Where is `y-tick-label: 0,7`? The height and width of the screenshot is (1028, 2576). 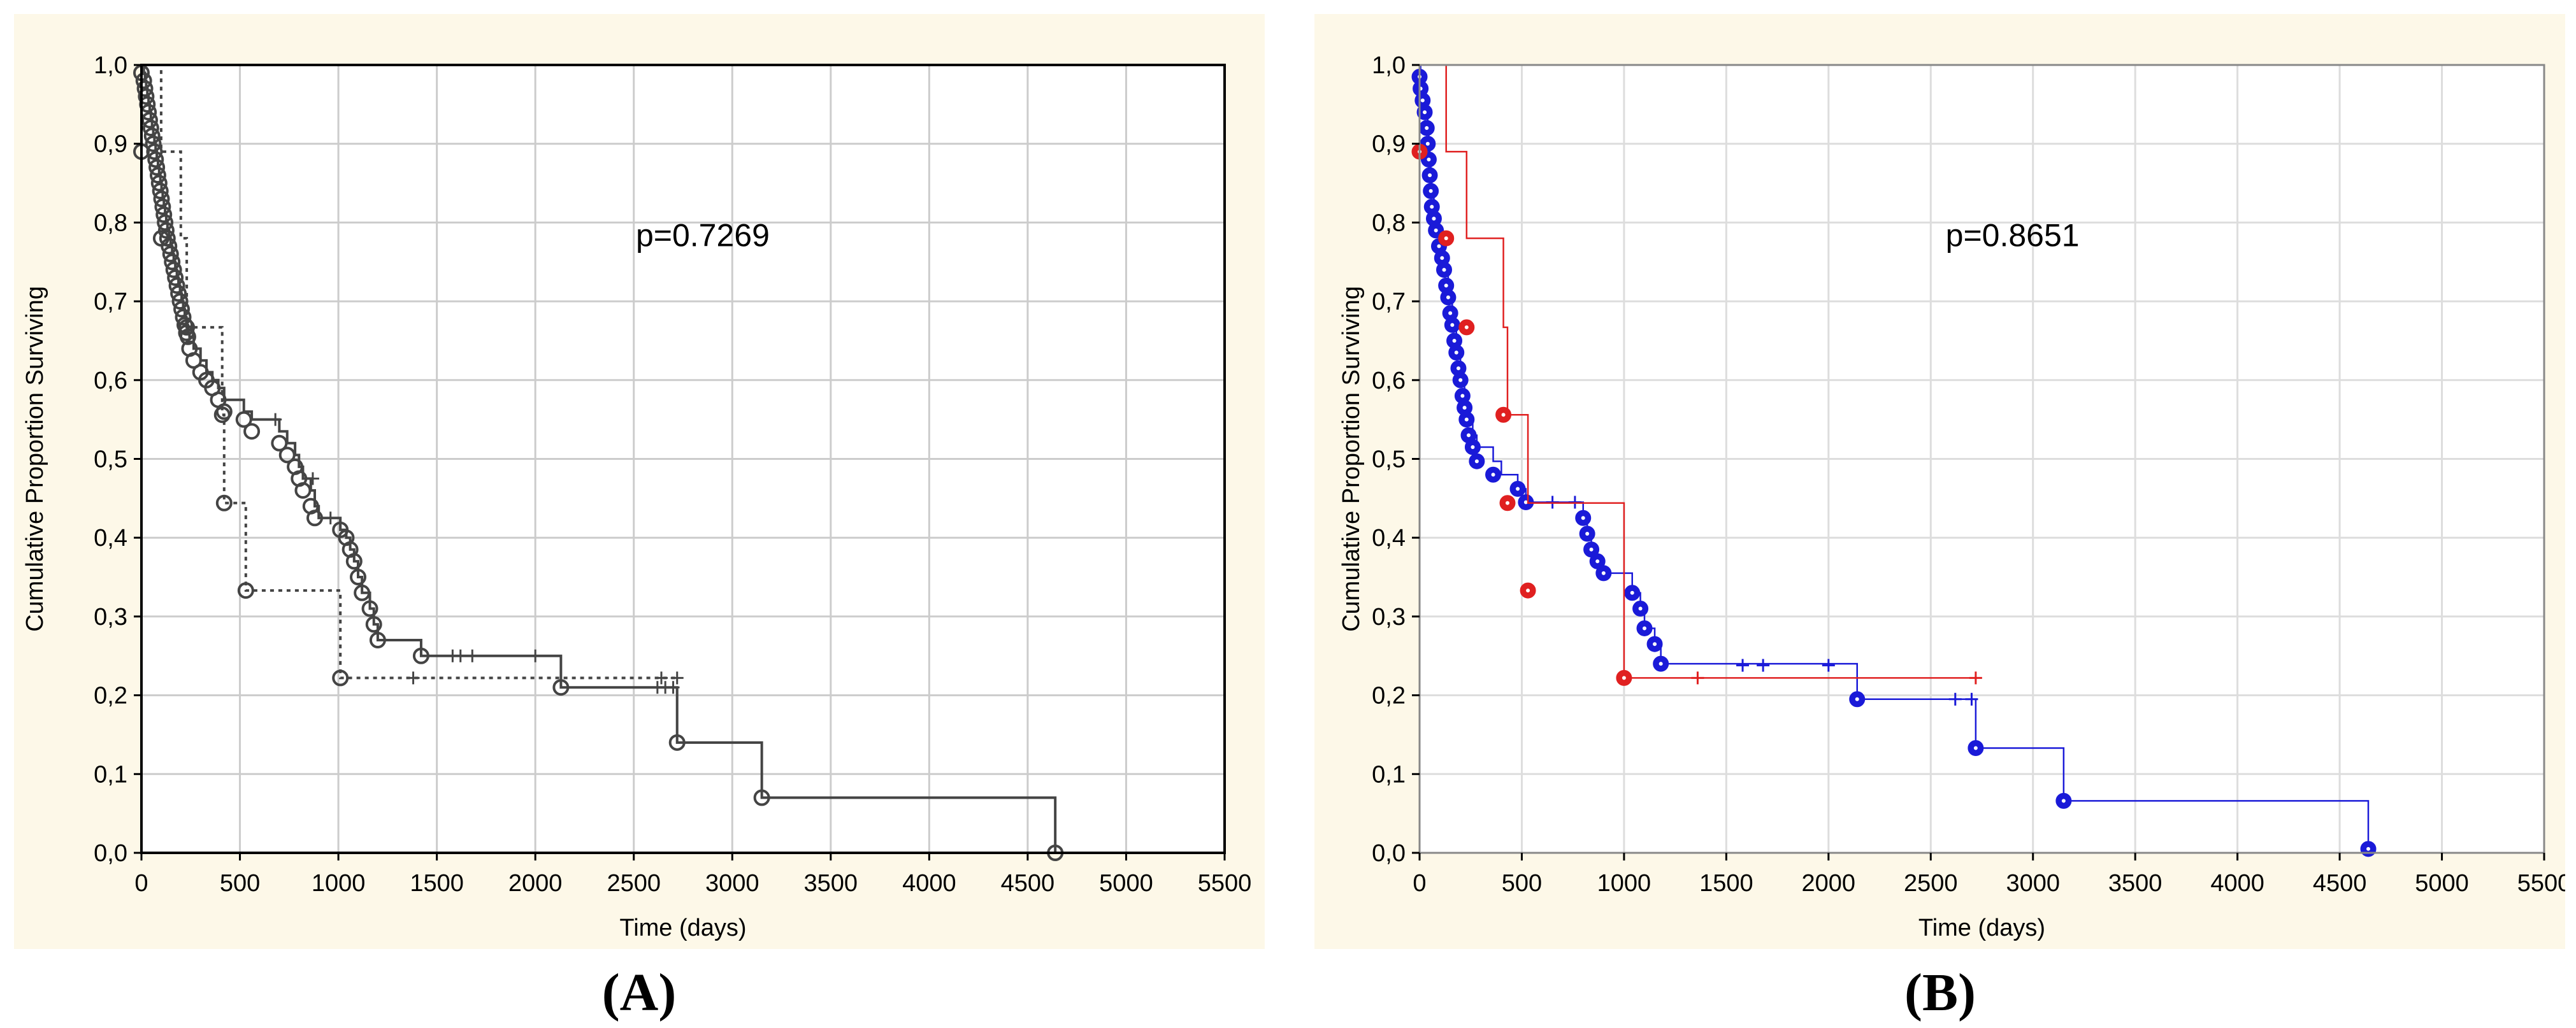 y-tick-label: 0,7 is located at coordinates (1389, 302).